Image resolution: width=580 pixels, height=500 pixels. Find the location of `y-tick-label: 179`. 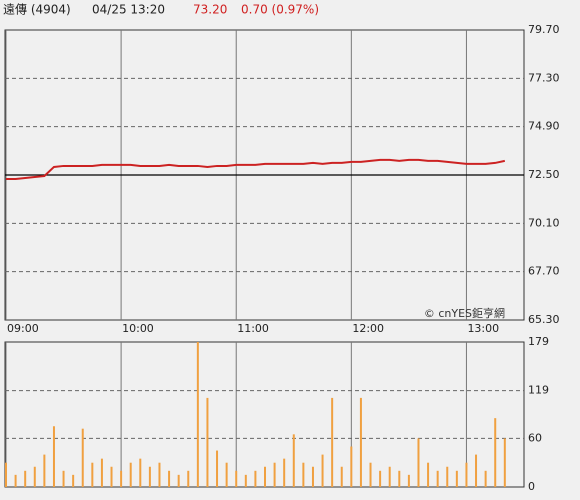

y-tick-label: 179 is located at coordinates (538, 341).